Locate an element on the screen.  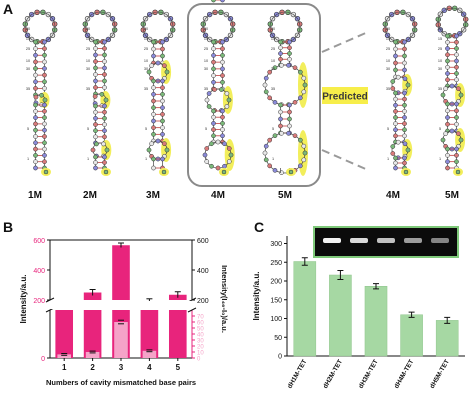
structure-label-6: 4M is located at coordinates (393, 195).